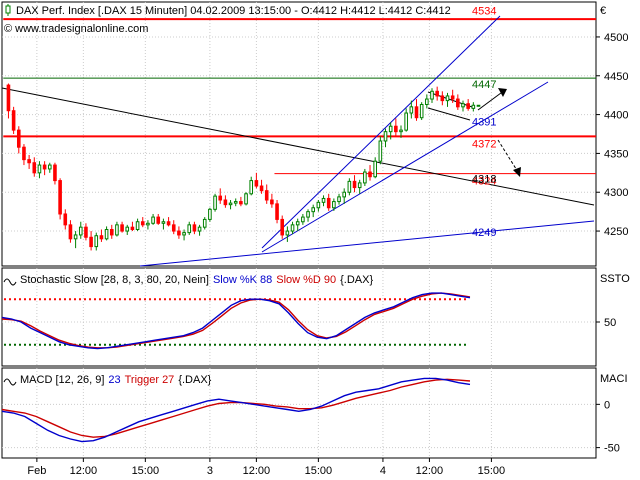 The image size is (640, 480). I want to click on macd-y-axis: 0 -50 MACI, so click(612, 414).